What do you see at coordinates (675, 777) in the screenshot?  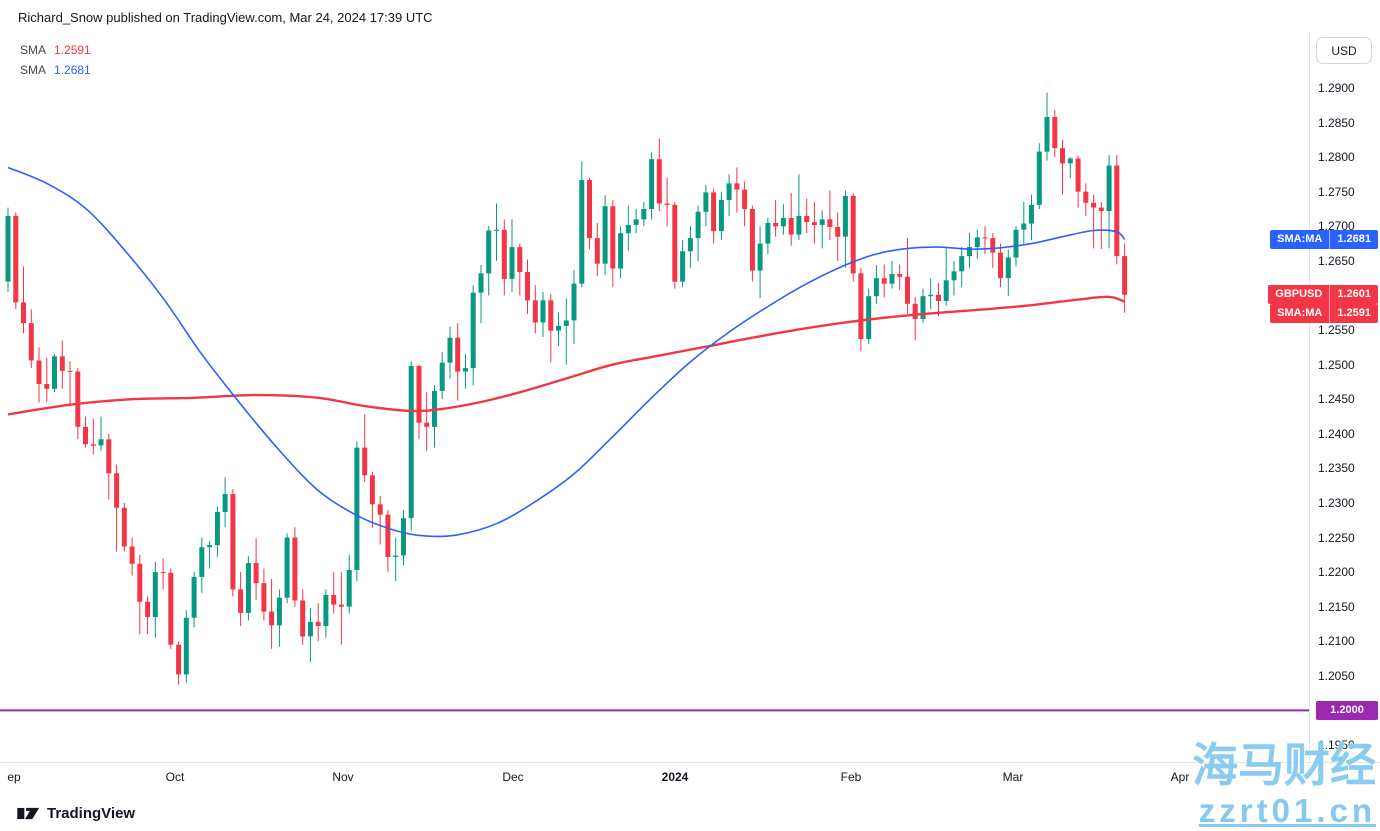 I see `time-label: 2024` at bounding box center [675, 777].